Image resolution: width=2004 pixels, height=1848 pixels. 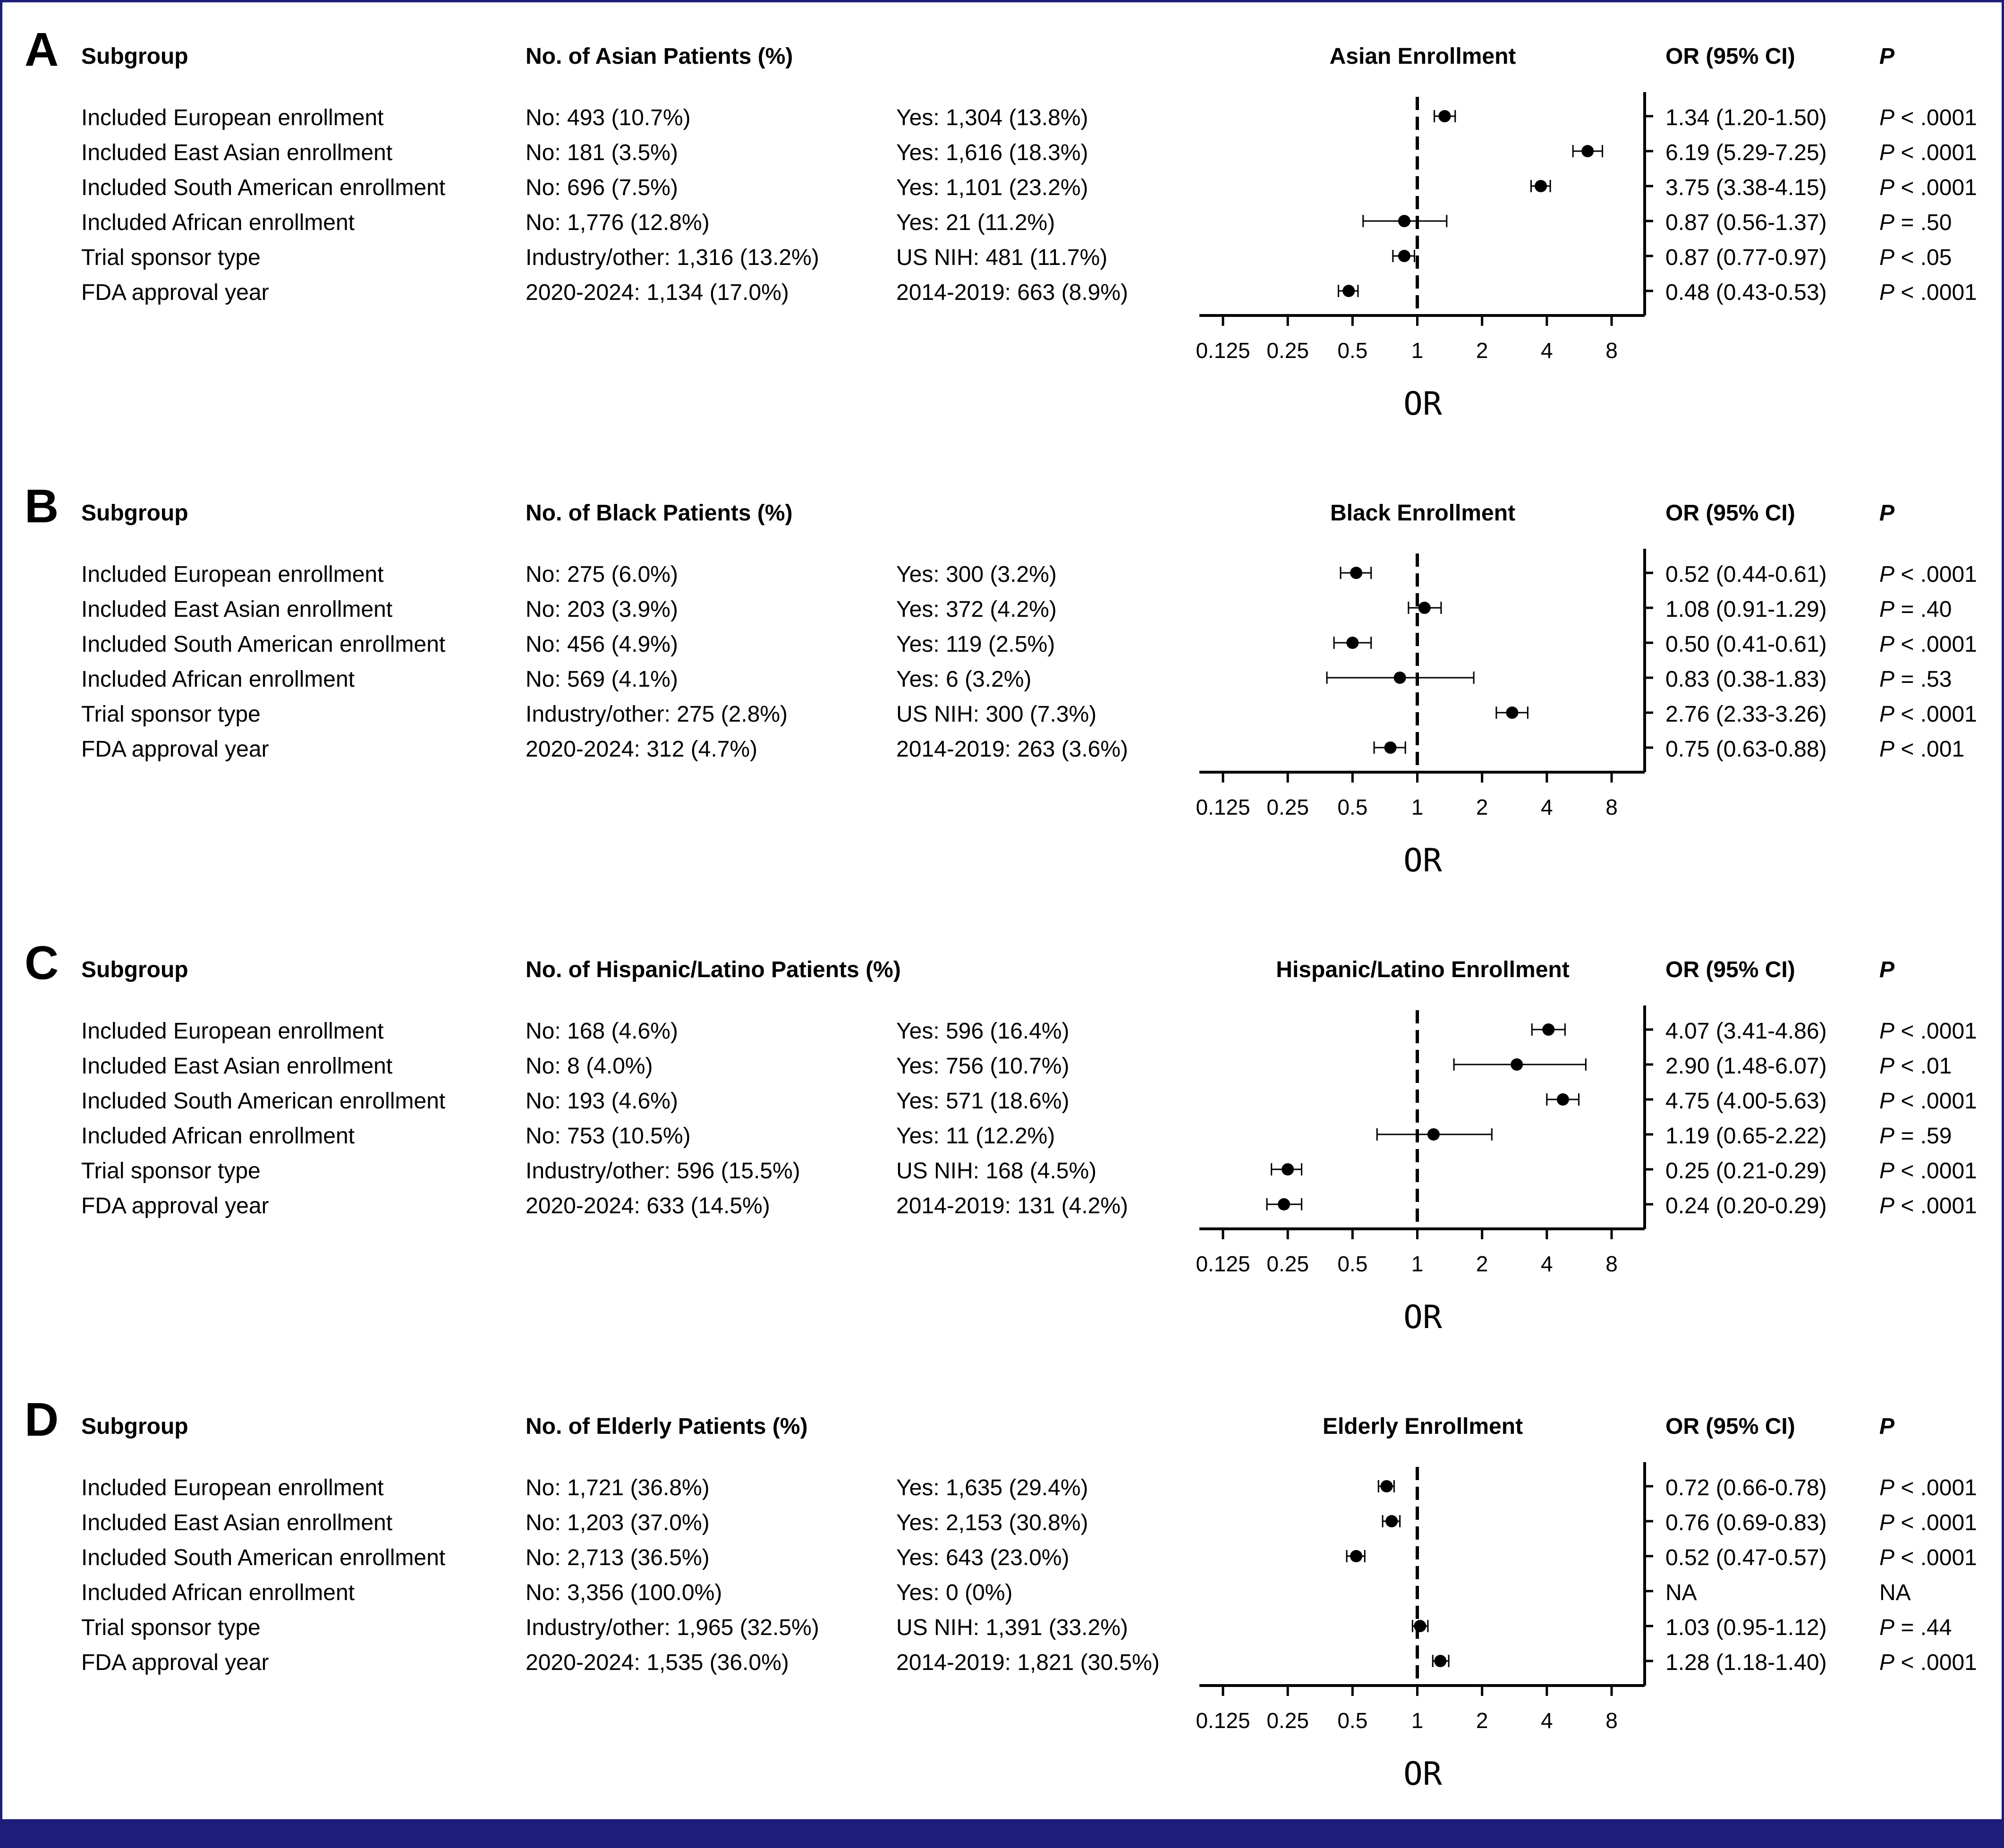 I want to click on p-value-text: < .001, so click(x=1929, y=749).